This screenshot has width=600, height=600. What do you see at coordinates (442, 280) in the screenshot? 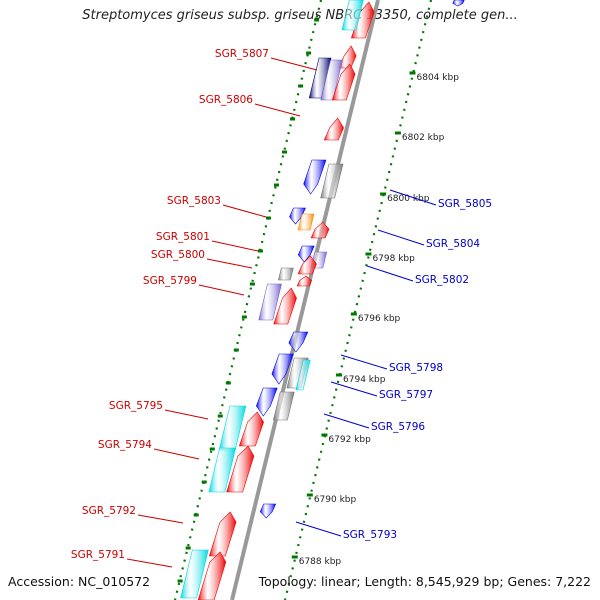
I see `right-gene-label: SGR_5802` at bounding box center [442, 280].